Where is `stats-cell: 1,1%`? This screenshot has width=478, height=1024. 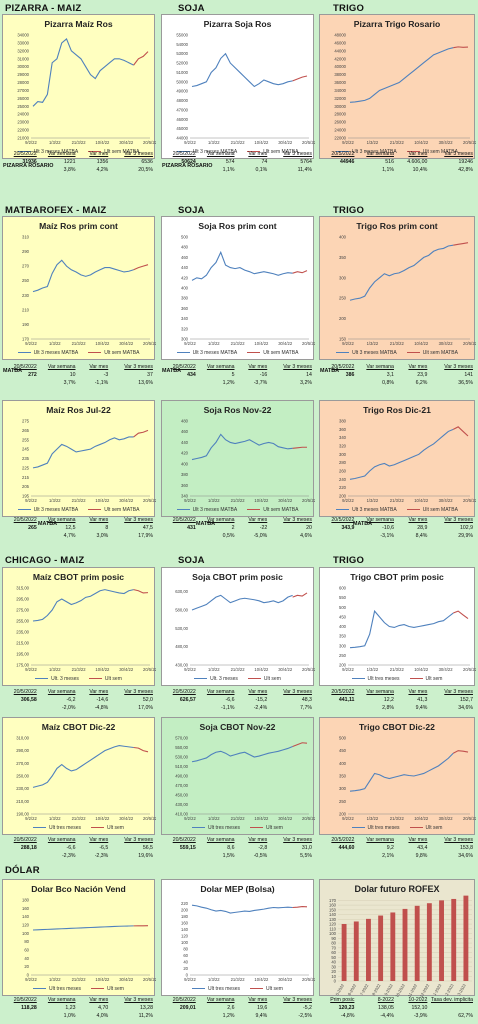
stats-cell: 1,1% is located at coordinates (228, 170).